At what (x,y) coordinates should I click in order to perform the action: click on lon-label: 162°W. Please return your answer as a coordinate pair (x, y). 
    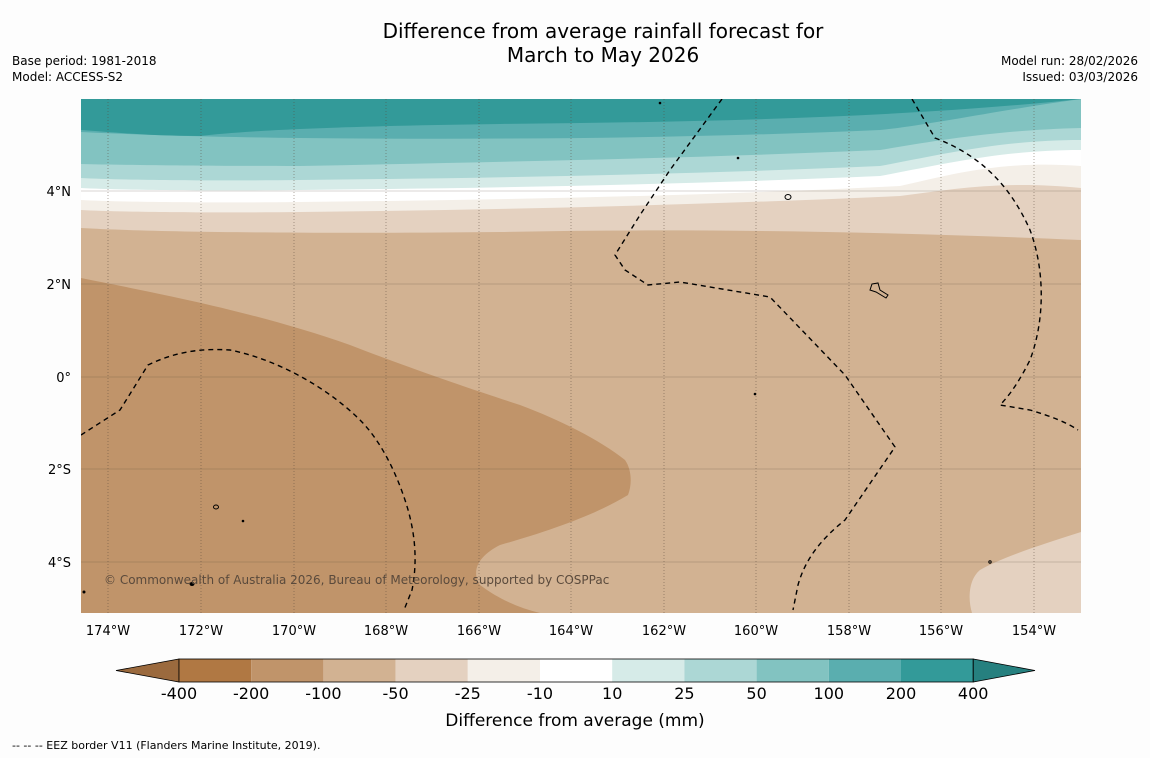
    Looking at the image, I should click on (664, 631).